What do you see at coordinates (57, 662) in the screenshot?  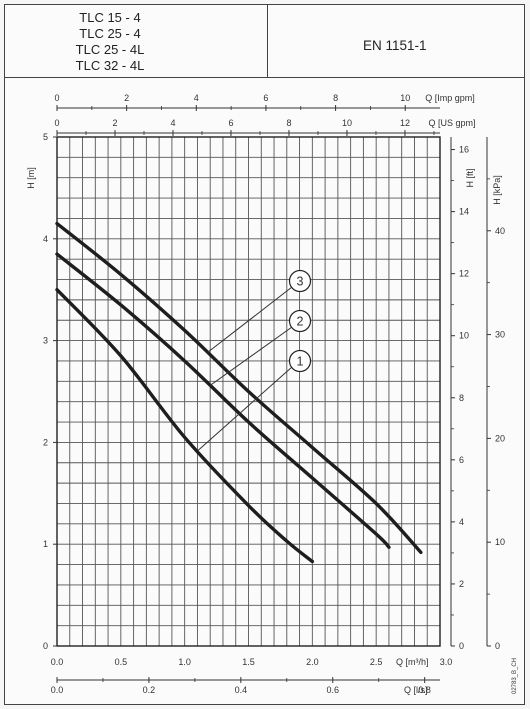 I see `x-tick-label: 0.0` at bounding box center [57, 662].